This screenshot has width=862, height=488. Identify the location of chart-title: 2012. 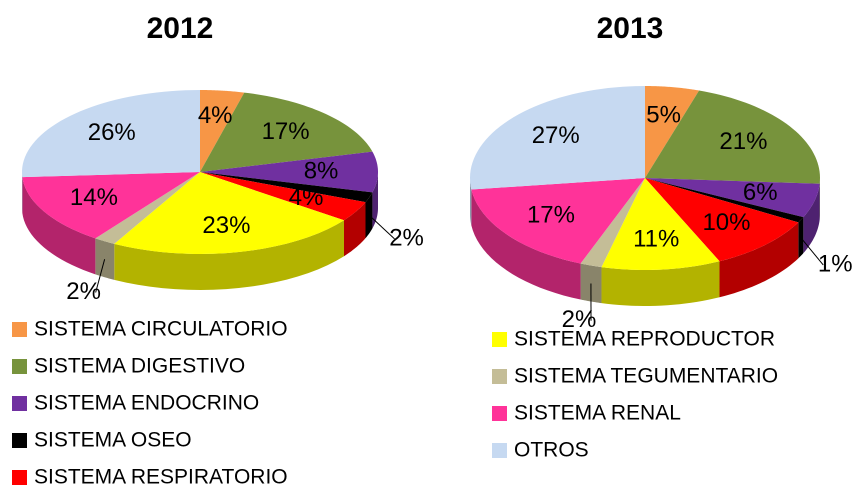
(180, 28).